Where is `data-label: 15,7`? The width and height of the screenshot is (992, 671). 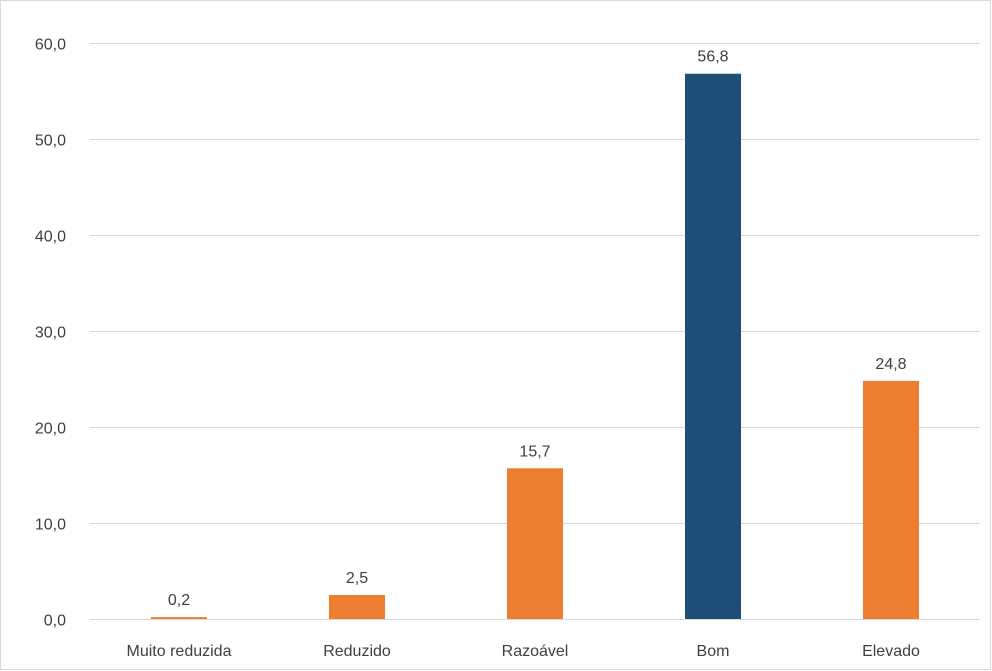
data-label: 15,7 is located at coordinates (534, 451).